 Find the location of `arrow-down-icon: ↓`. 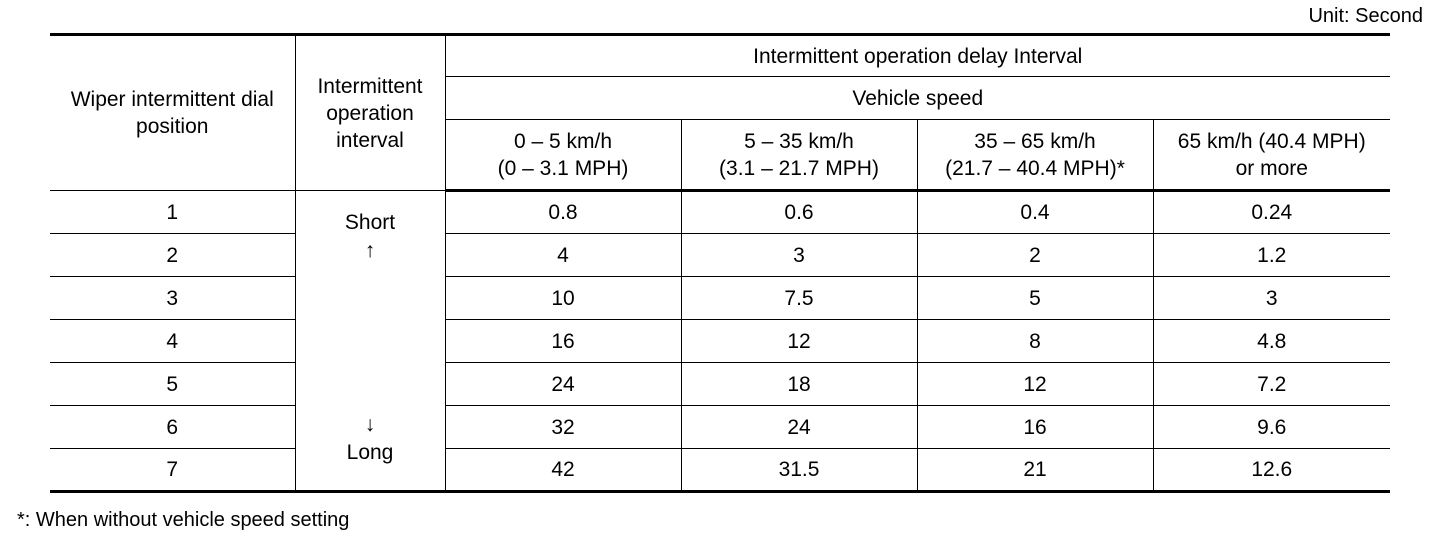

arrow-down-icon: ↓ is located at coordinates (370, 424).